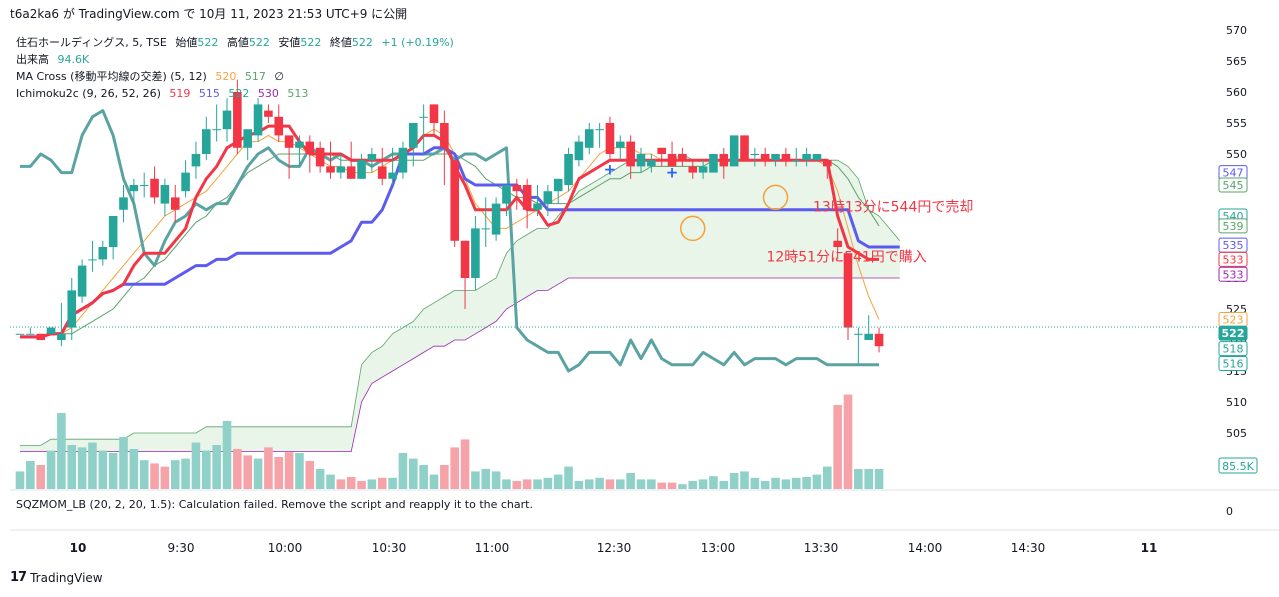  Describe the element at coordinates (846, 257) in the screenshot. I see `buy-annotation: 12時51分に541円で購入` at that location.